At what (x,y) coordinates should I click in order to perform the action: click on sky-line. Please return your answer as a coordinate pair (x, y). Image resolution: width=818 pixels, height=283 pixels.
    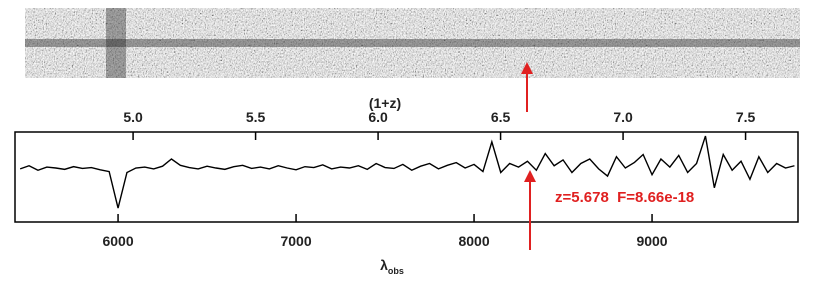
    Looking at the image, I should click on (116, 43).